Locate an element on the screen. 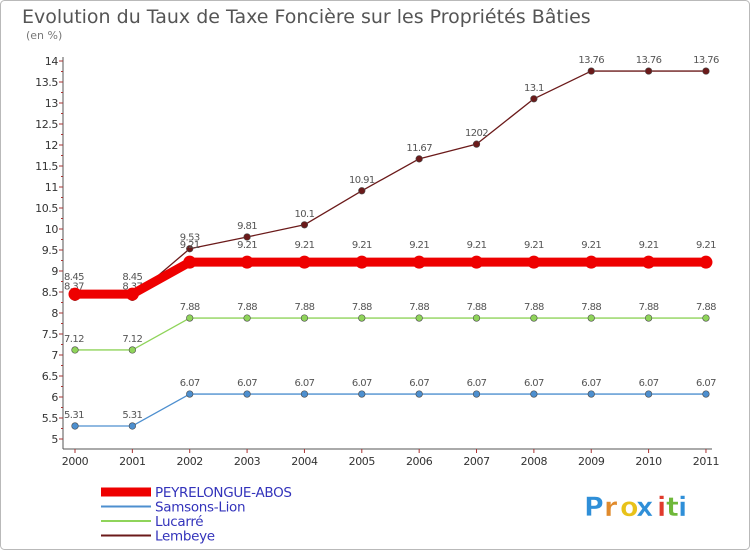  y-tick-label: 13 is located at coordinates (52, 103).